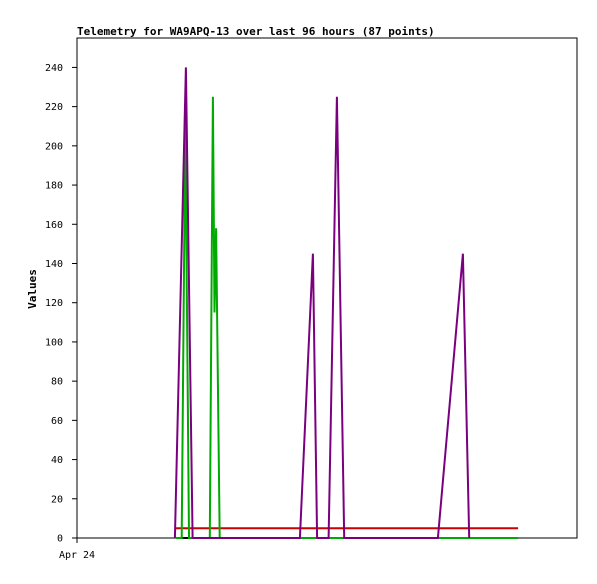 This screenshot has width=597, height=584. I want to click on y-axis-label: Values, so click(32, 289).